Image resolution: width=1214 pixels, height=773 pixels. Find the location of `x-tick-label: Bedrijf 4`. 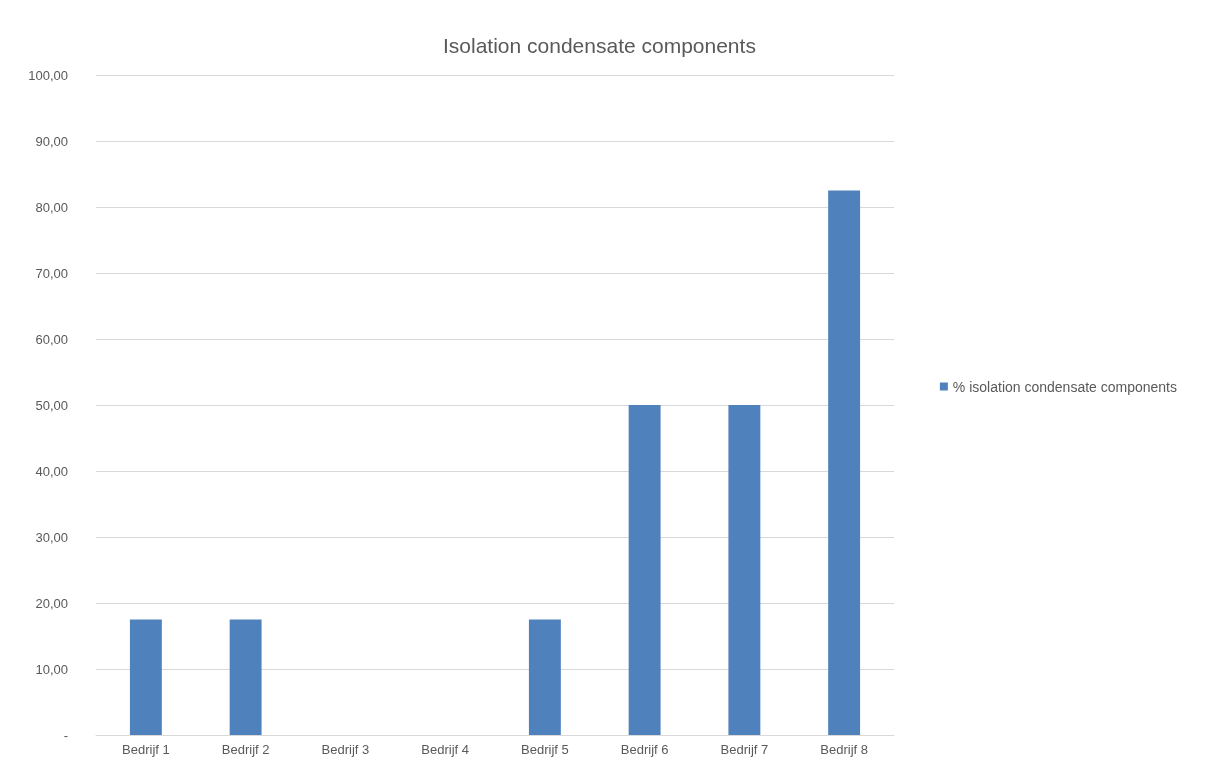

x-tick-label: Bedrijf 4 is located at coordinates (445, 749).